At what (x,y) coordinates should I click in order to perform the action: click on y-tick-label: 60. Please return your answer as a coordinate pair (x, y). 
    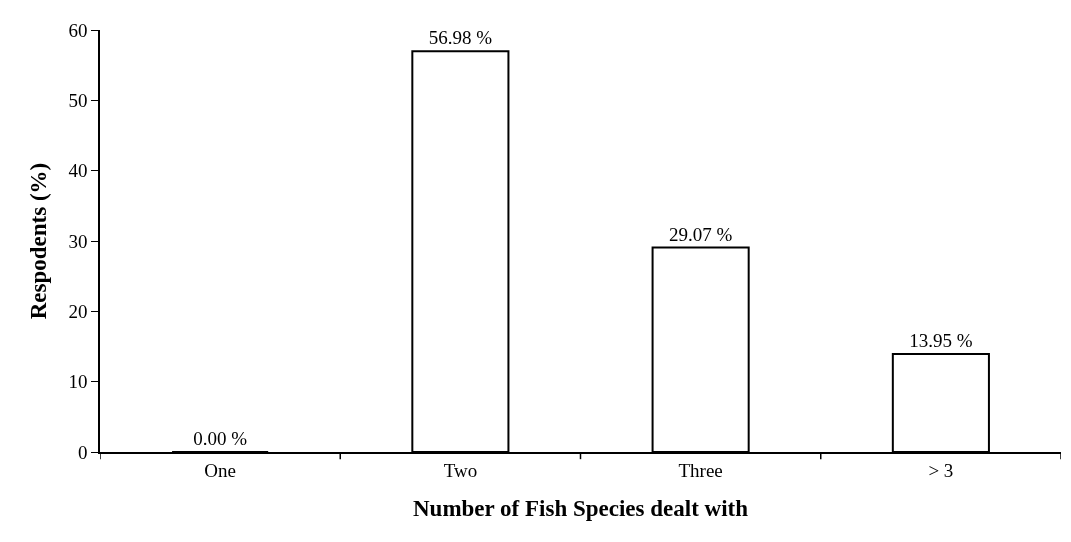
    Looking at the image, I should click on (78, 30).